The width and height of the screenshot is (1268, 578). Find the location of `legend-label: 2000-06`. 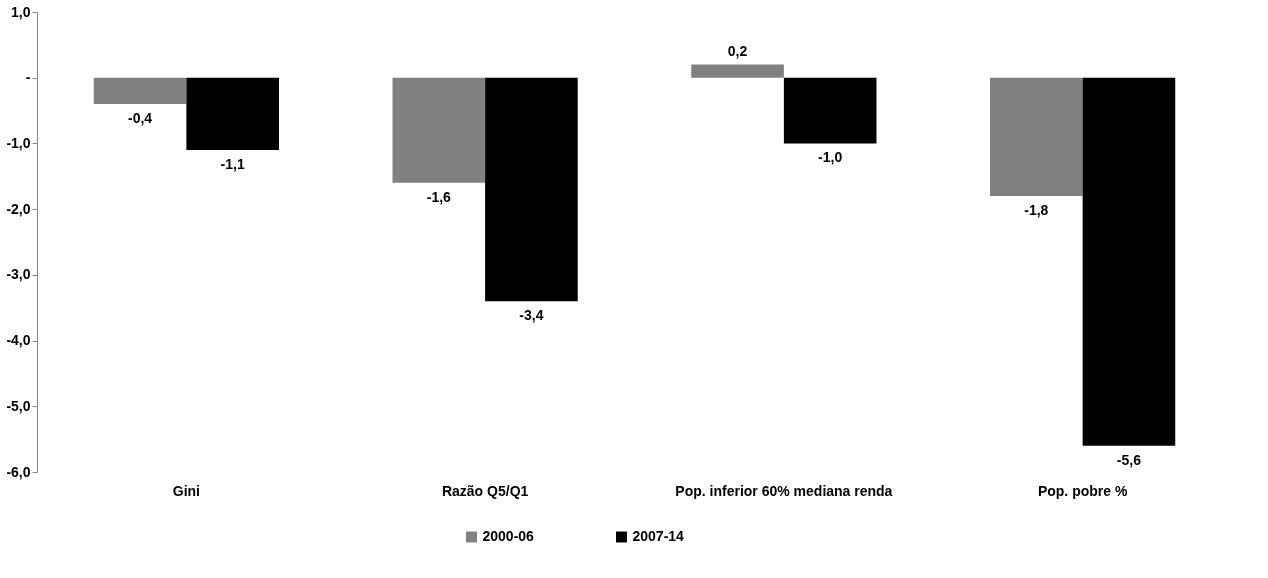

legend-label: 2000-06 is located at coordinates (508, 536).